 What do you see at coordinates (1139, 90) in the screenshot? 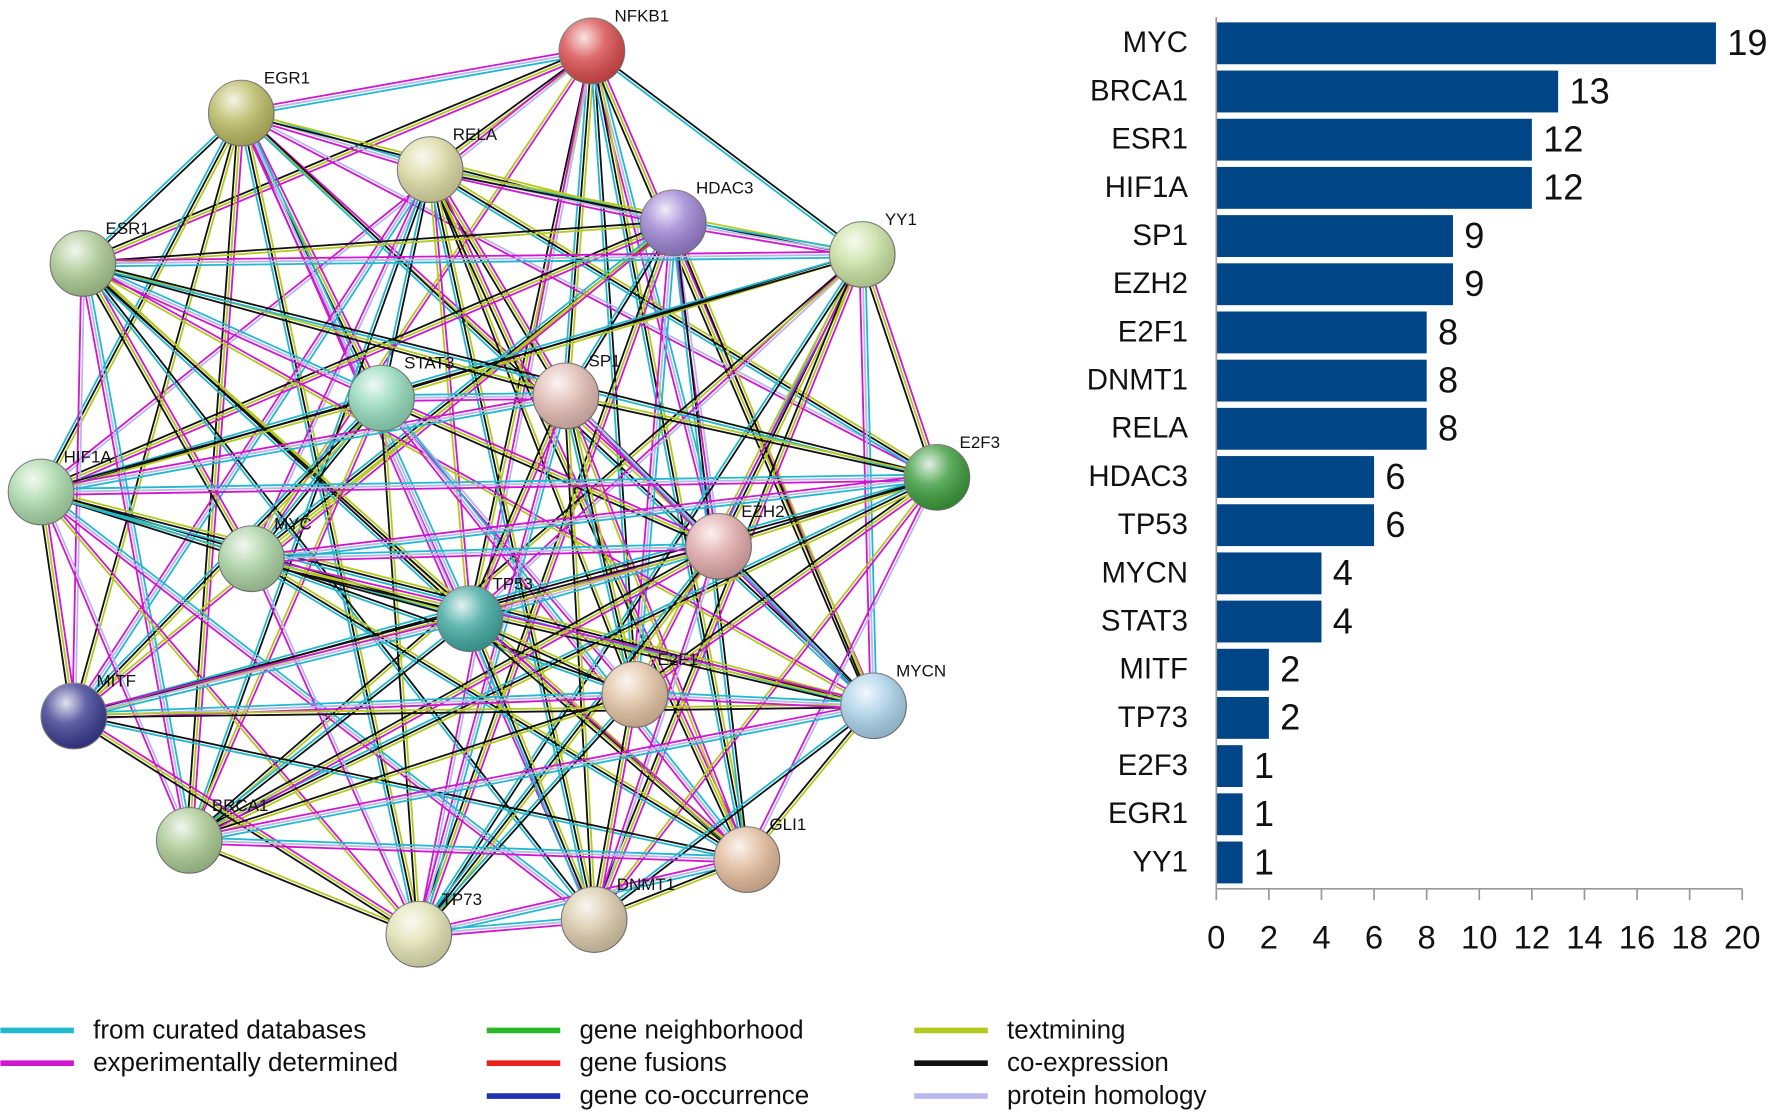
I see `category-label: BRCA1` at bounding box center [1139, 90].